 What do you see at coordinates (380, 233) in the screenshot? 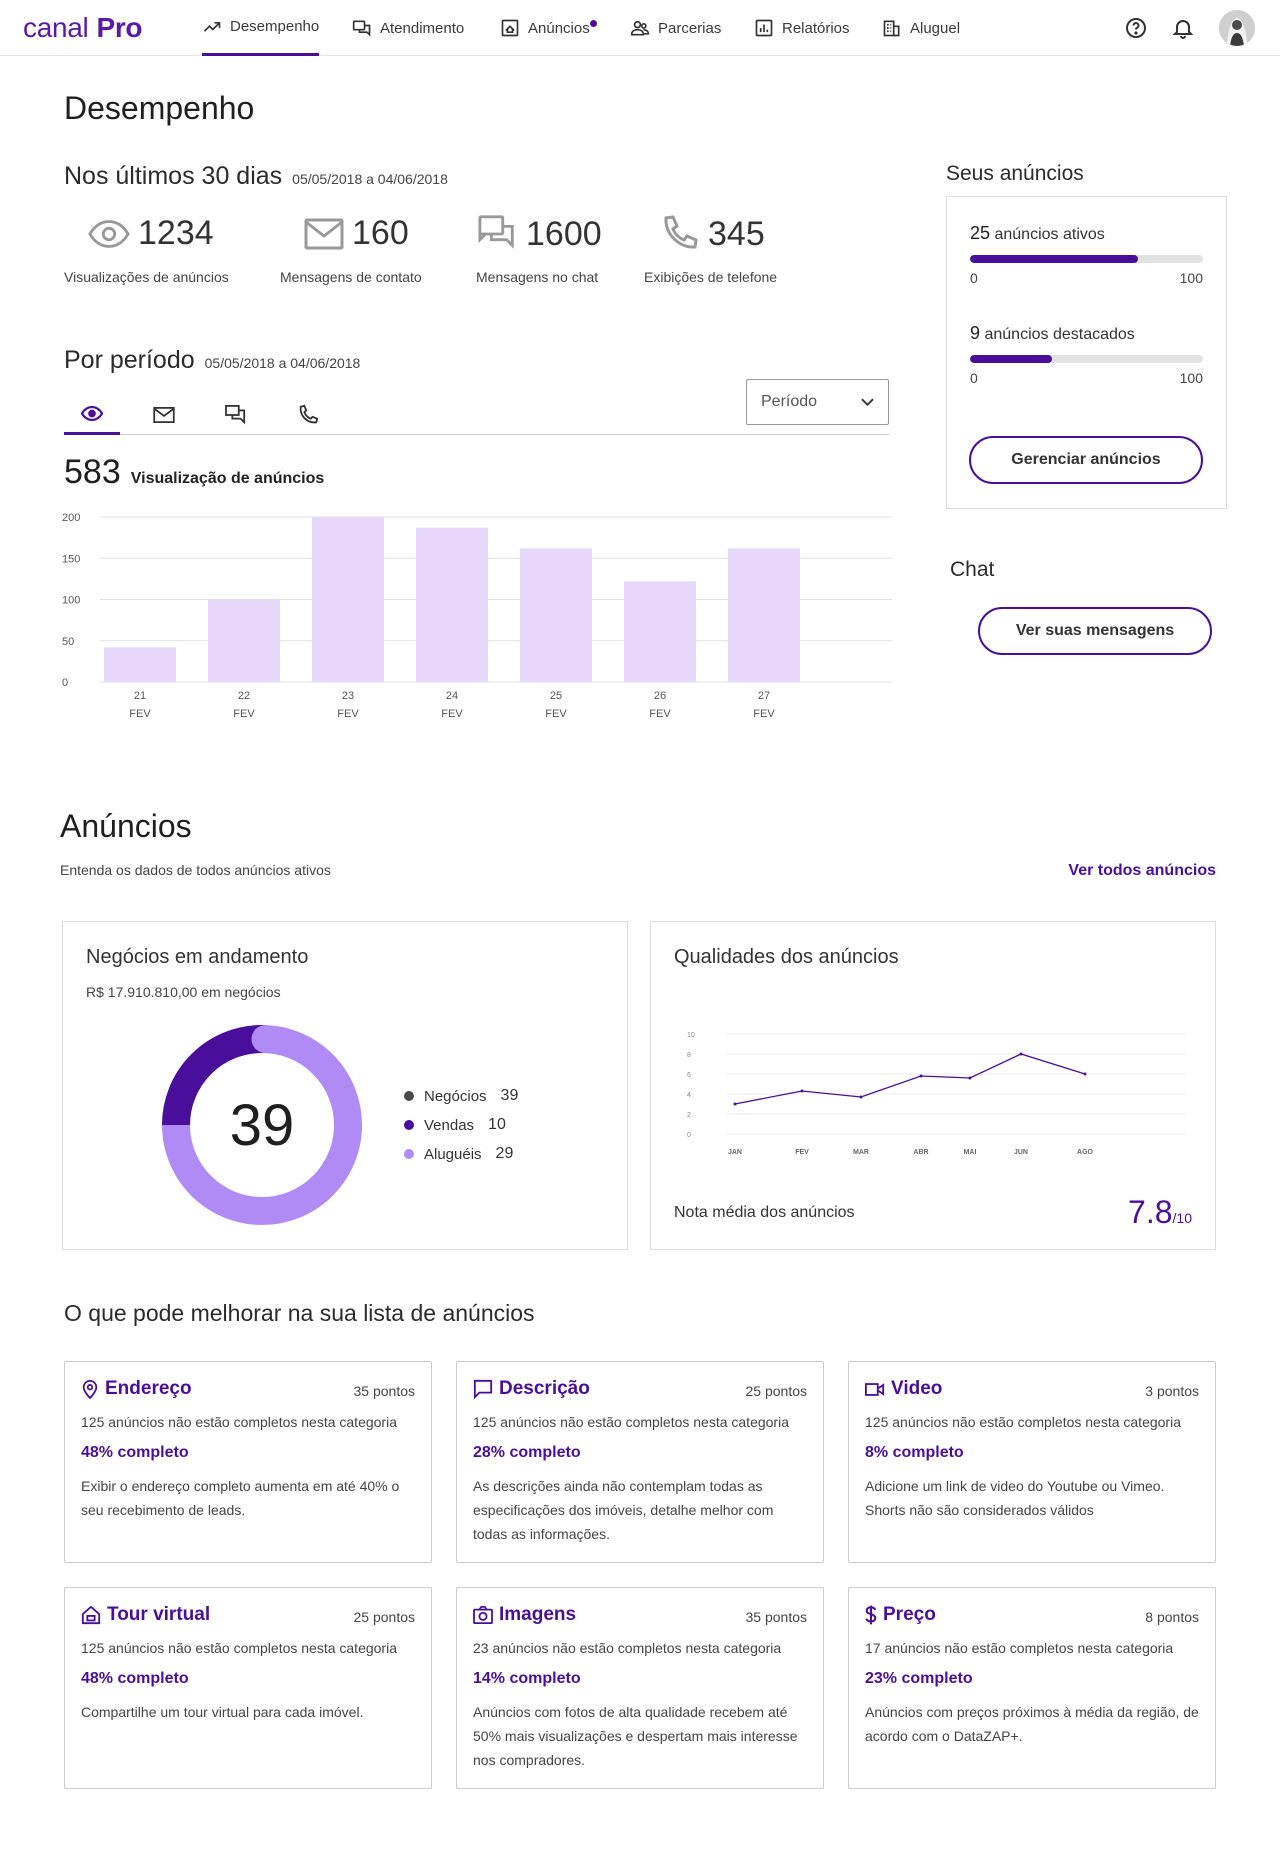
I see `metric-value: 160` at bounding box center [380, 233].